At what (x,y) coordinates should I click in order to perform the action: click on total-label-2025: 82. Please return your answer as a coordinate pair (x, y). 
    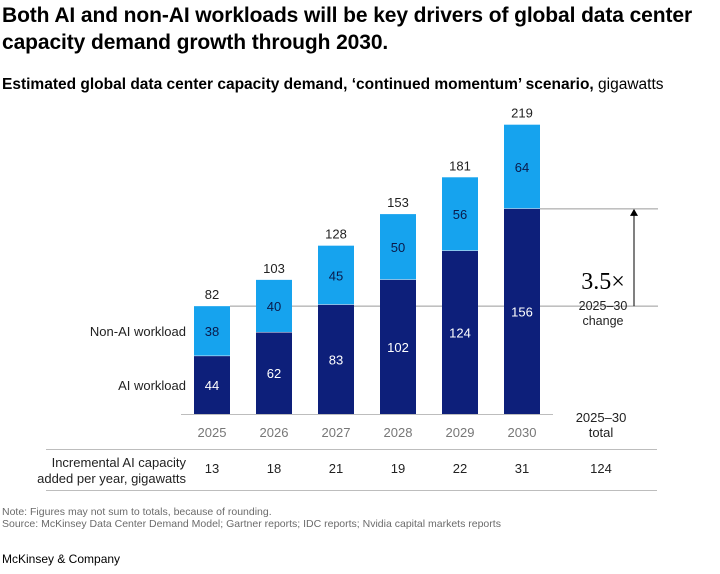
    Looking at the image, I should click on (212, 294).